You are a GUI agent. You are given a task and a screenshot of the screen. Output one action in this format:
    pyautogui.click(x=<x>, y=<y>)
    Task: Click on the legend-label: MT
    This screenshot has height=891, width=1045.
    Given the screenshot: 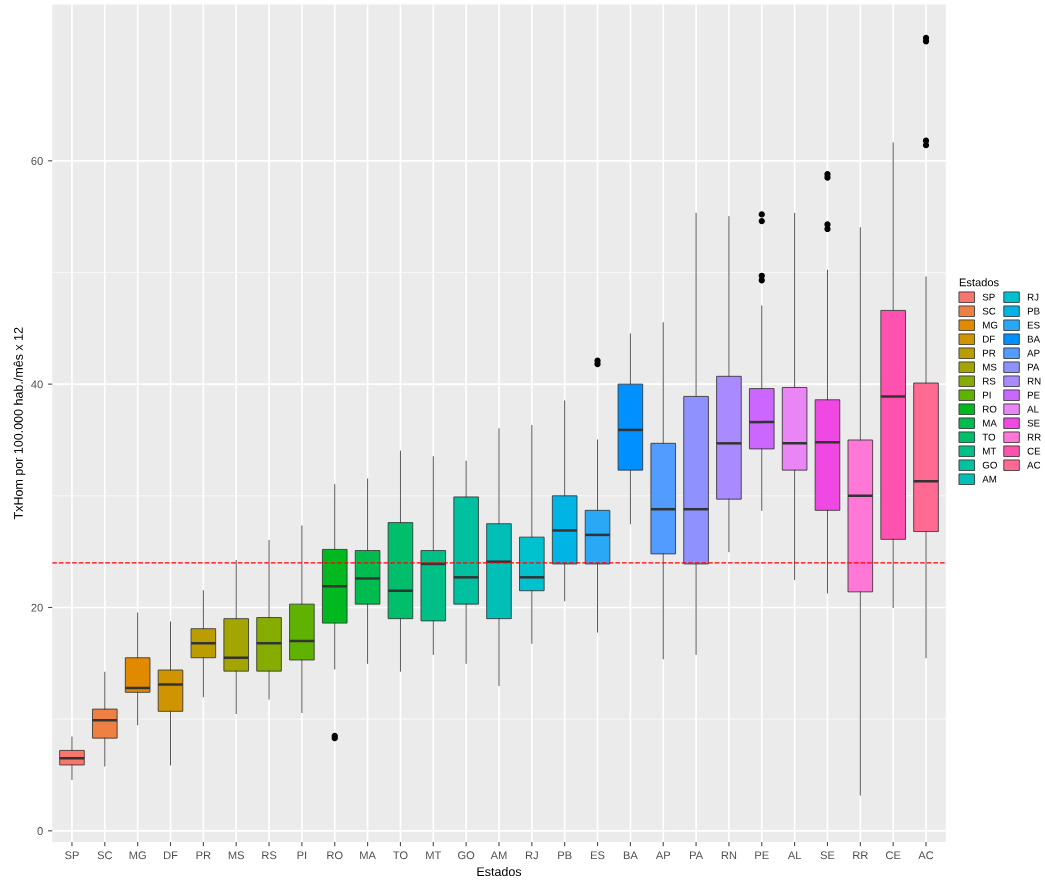 What is the action you would take?
    pyautogui.click(x=990, y=451)
    